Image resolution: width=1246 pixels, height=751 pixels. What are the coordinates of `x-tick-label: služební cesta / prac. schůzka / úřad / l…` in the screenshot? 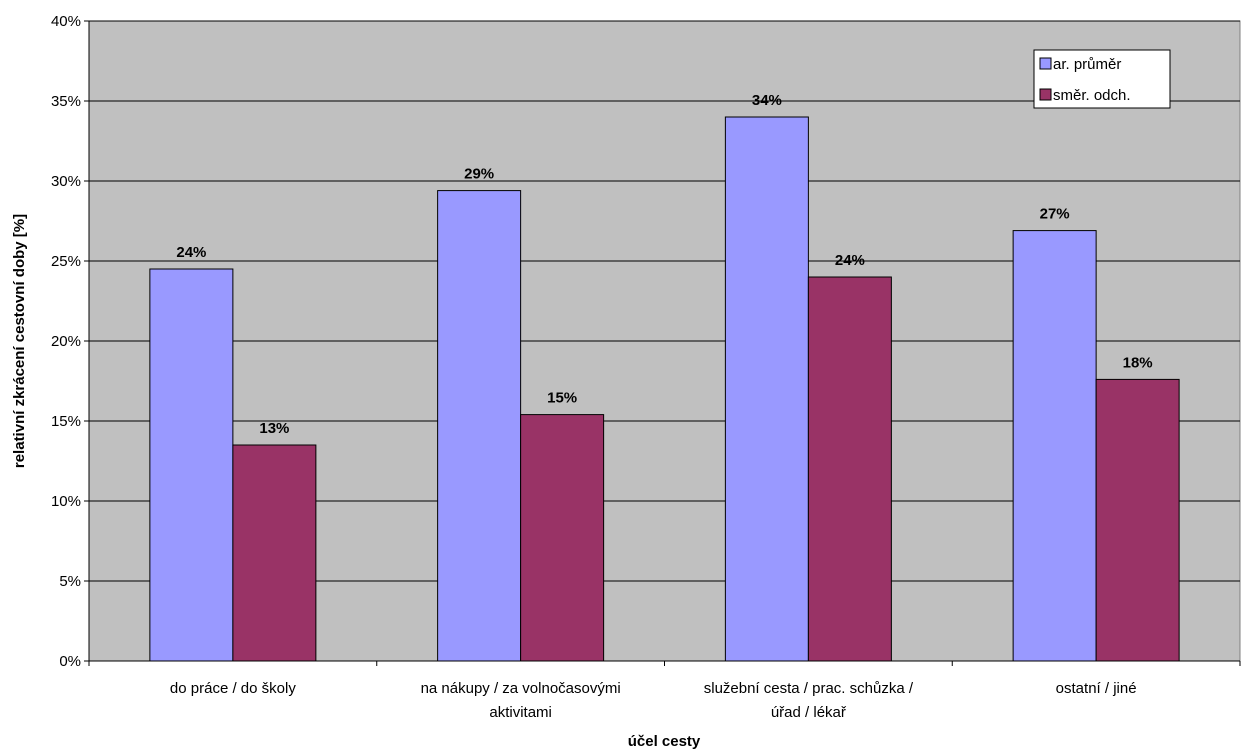 It's located at (809, 700).